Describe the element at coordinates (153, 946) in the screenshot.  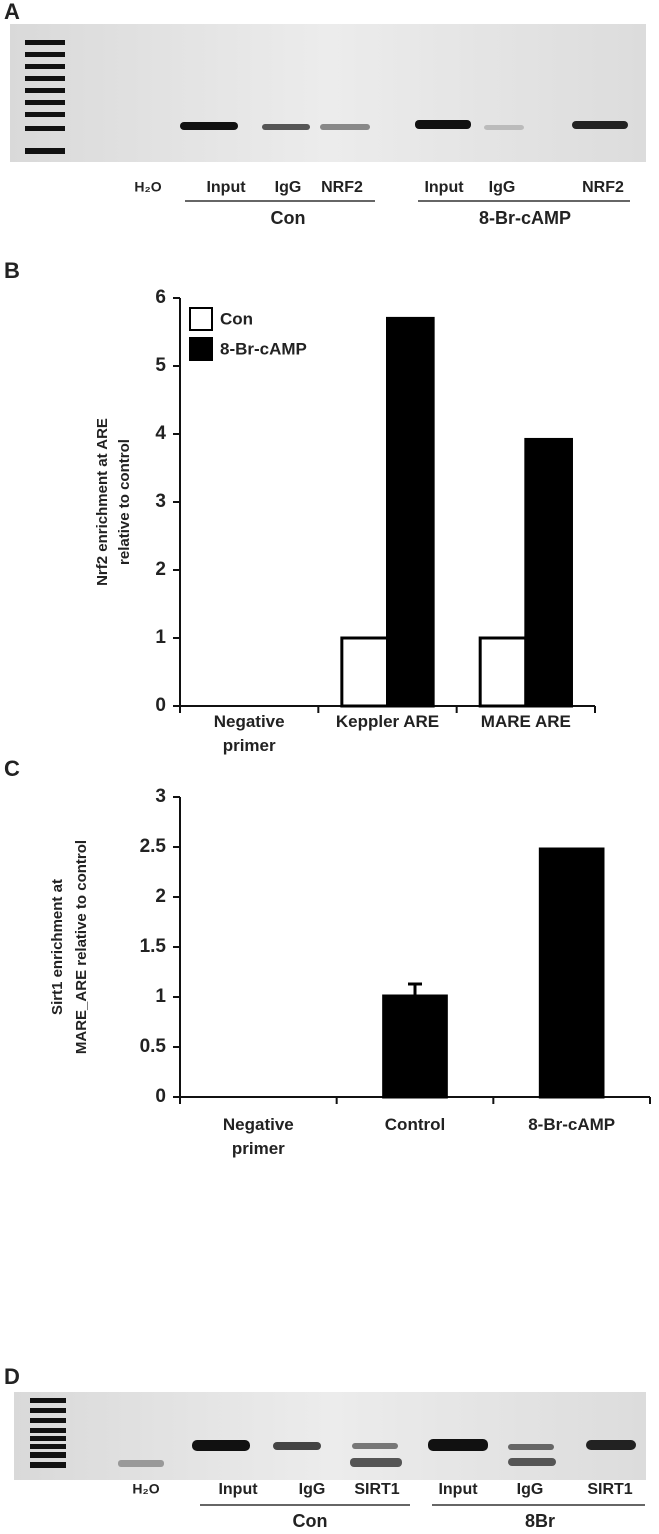
I see `y-tick-label: 1.5` at that location.